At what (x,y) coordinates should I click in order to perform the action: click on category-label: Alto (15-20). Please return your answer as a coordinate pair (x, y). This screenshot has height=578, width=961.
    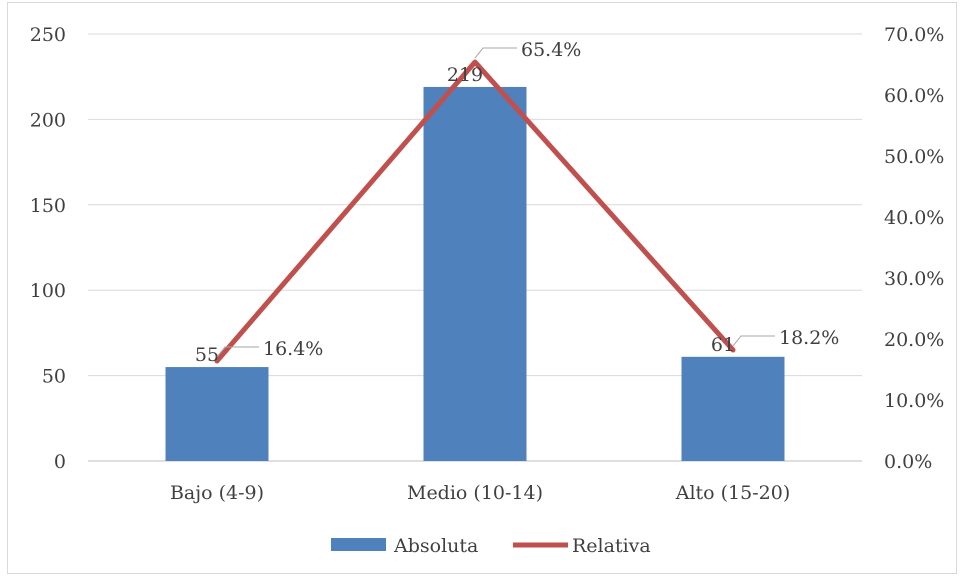
    Looking at the image, I should click on (733, 493).